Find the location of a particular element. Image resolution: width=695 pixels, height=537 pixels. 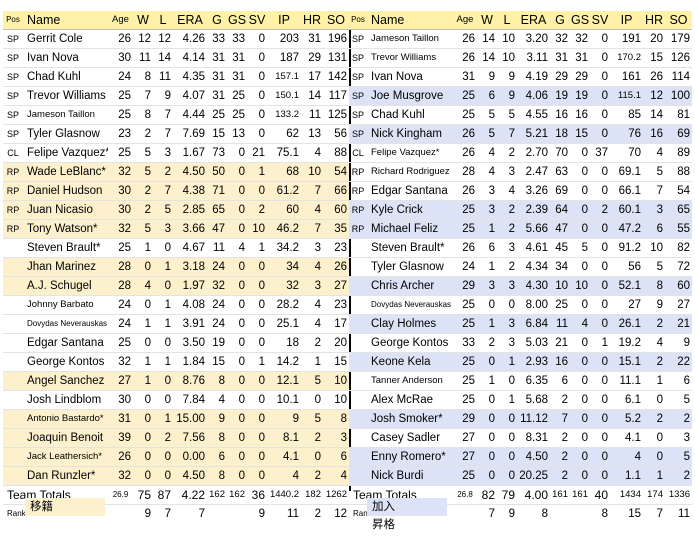

player-row: Dovydas Neverauskas 25 0 0 8.00 25 0 0 27 9 27 is located at coordinates (520, 305).